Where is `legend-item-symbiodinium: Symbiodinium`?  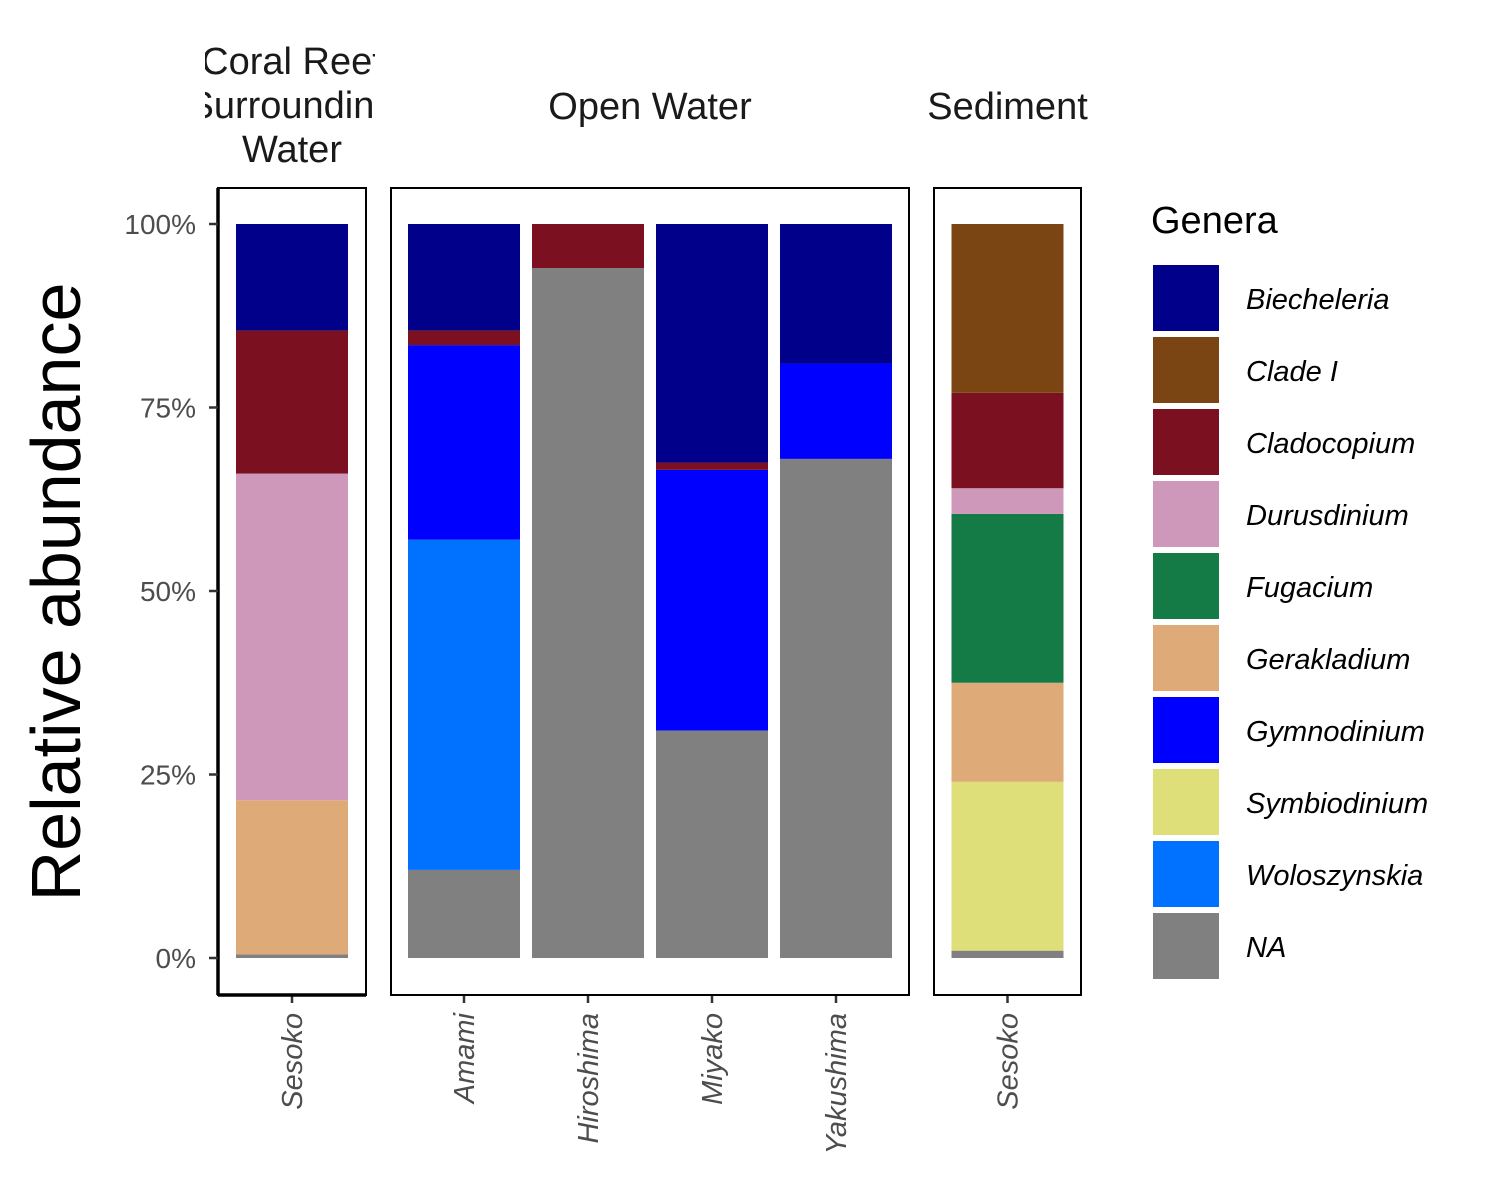 legend-item-symbiodinium: Symbiodinium is located at coordinates (1290, 802).